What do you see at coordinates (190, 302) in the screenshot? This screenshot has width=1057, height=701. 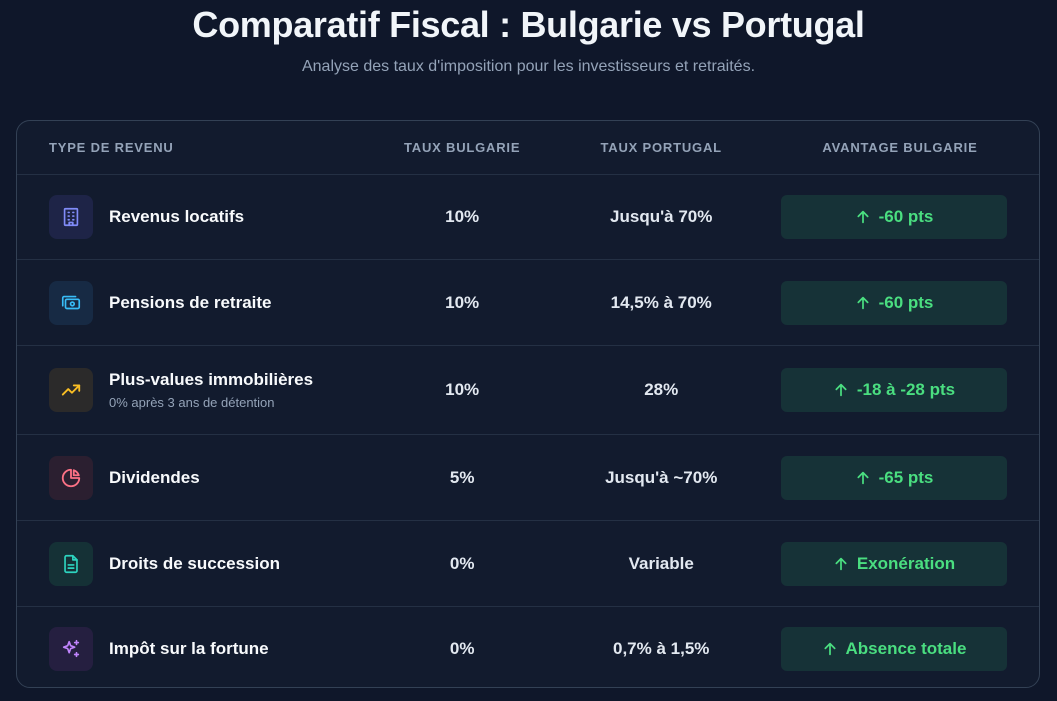 I see `row-label: Pensions de retraite` at bounding box center [190, 302].